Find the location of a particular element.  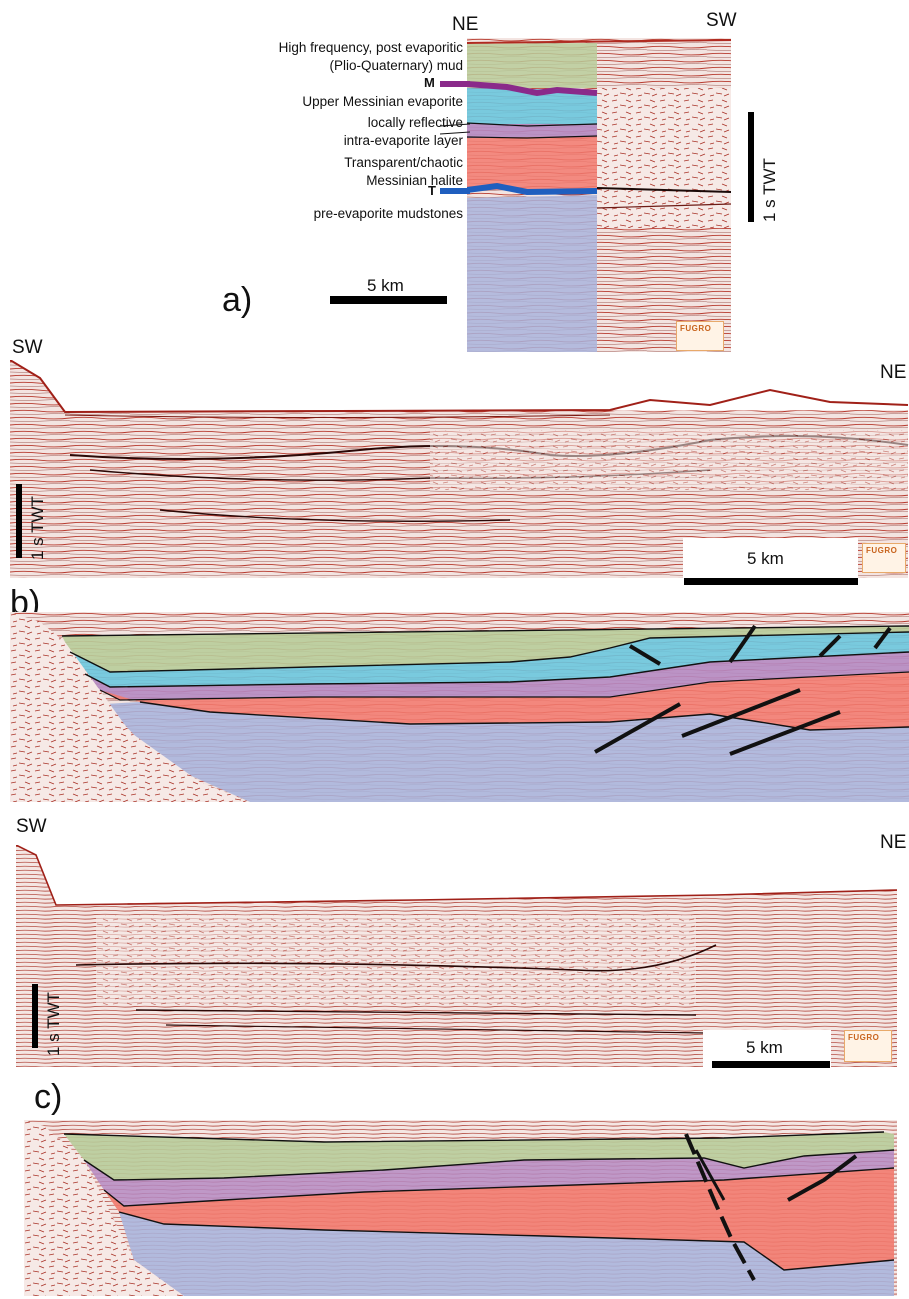

legend-halite-line1: Transparent/chaotic is located at coordinates (403, 162).